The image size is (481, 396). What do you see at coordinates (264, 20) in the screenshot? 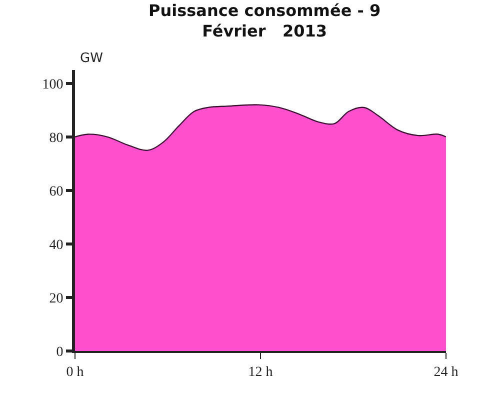
I see `chart-title: Puissance consommée - 9 Février 2013` at bounding box center [264, 20].